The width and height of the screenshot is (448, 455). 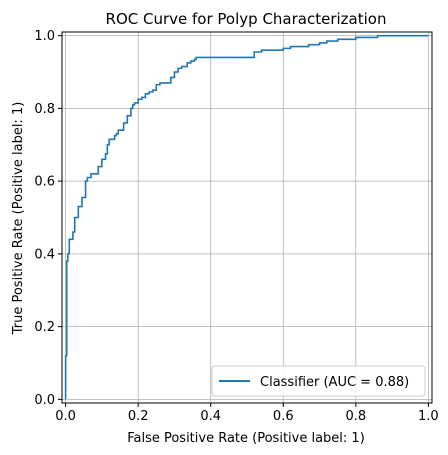 I want to click on x-axis-ticks: 0.0 0.2 0.4 0.6 0.8 1.0, so click(x=247, y=413).